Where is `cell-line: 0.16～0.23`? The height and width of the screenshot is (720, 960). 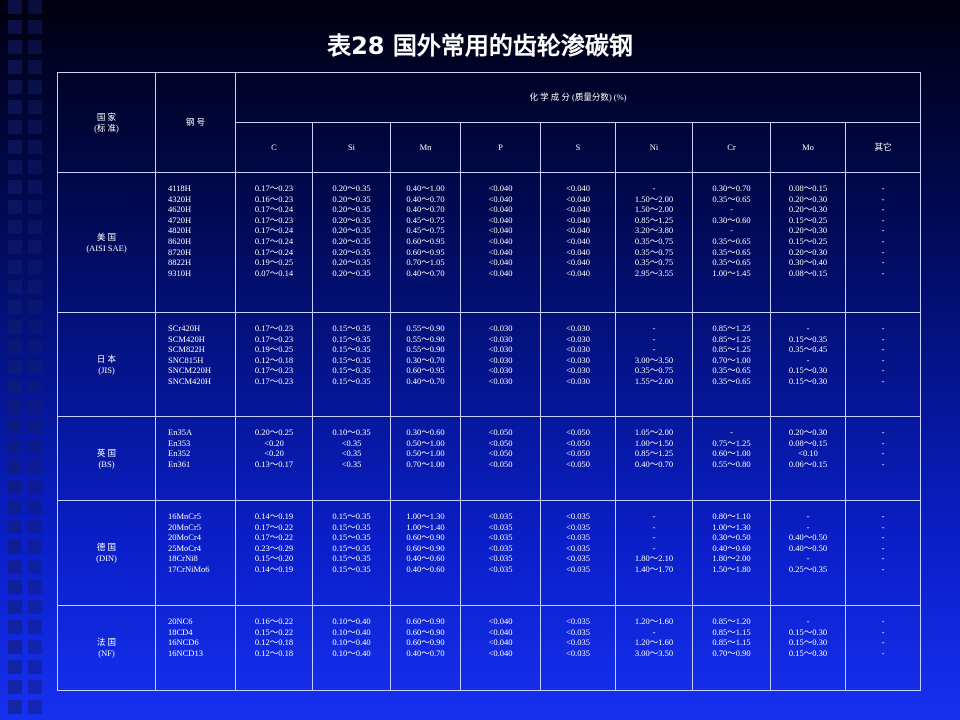 cell-line: 0.16～0.23 is located at coordinates (274, 198).